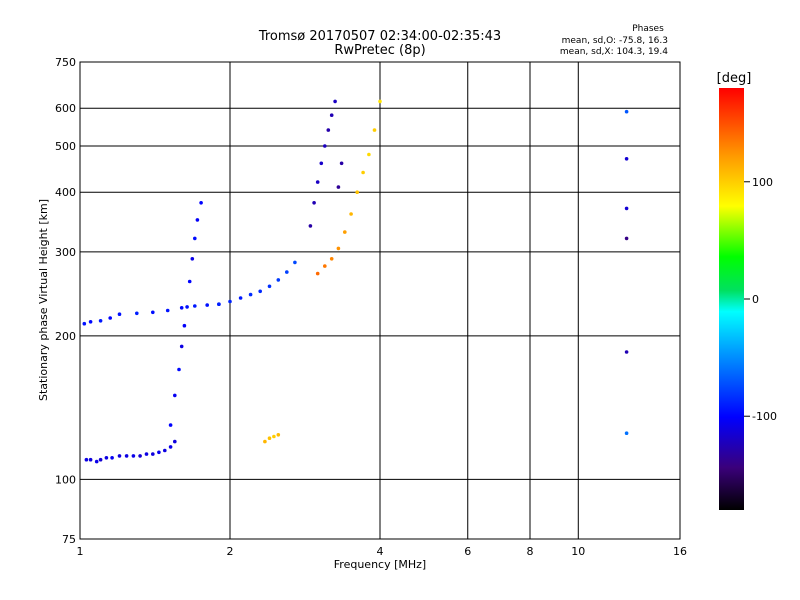  I want to click on chart-title: Tromsø 20170507 02:34:00-02:35:43, so click(379, 36).